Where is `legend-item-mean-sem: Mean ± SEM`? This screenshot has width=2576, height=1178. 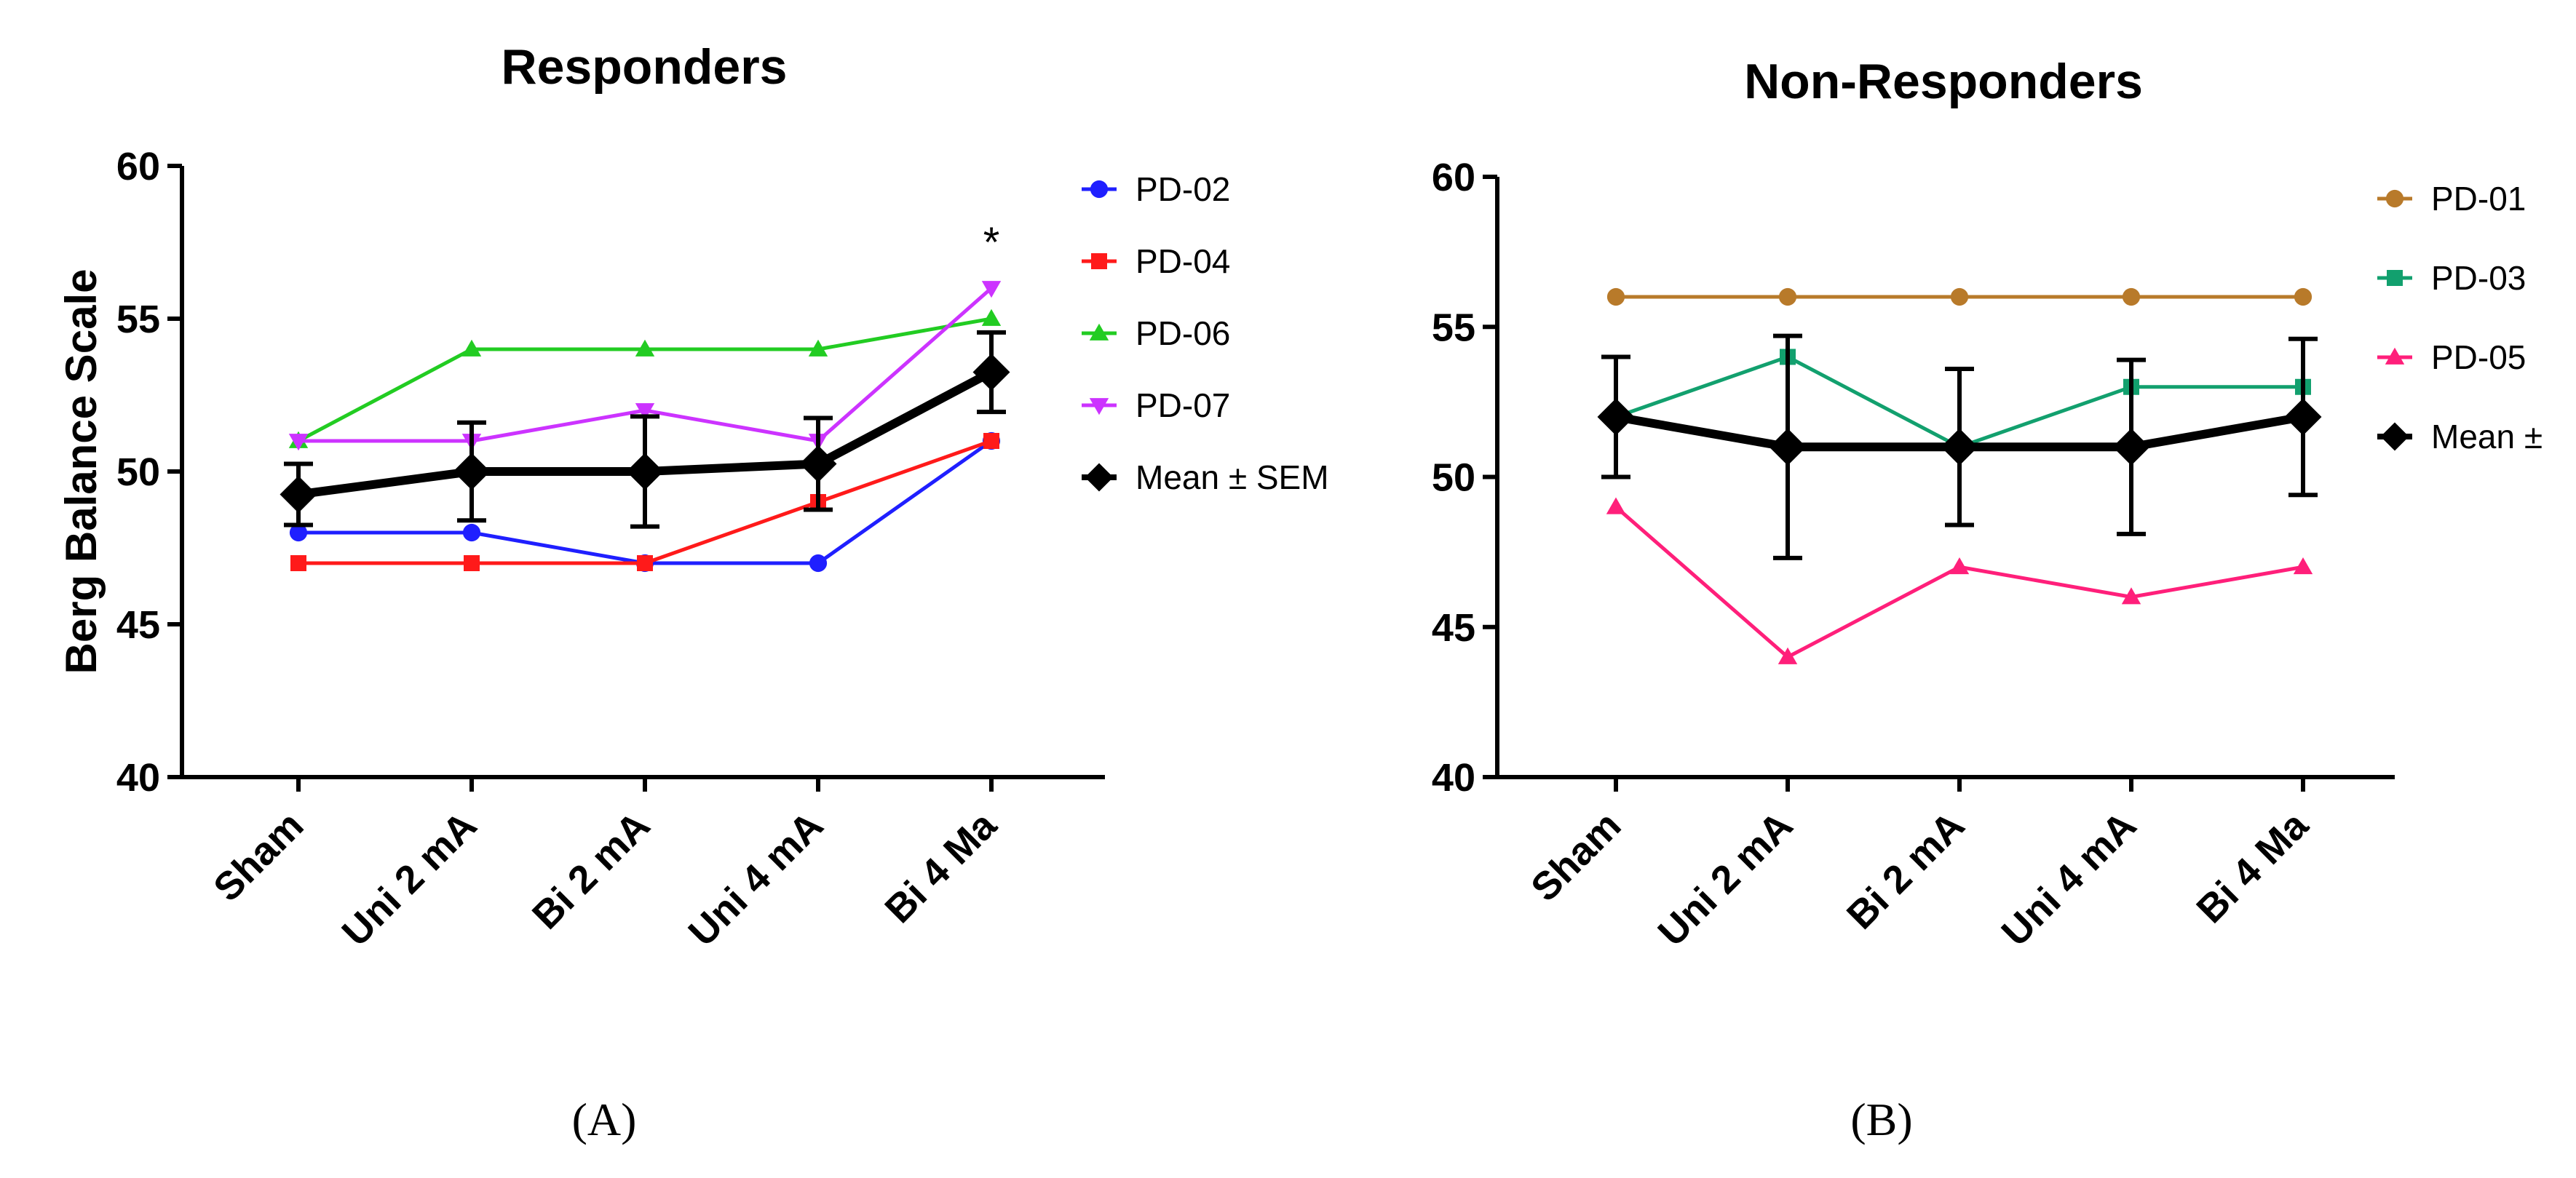
legend-item-mean-sem: Mean ± SEM is located at coordinates (1205, 477).